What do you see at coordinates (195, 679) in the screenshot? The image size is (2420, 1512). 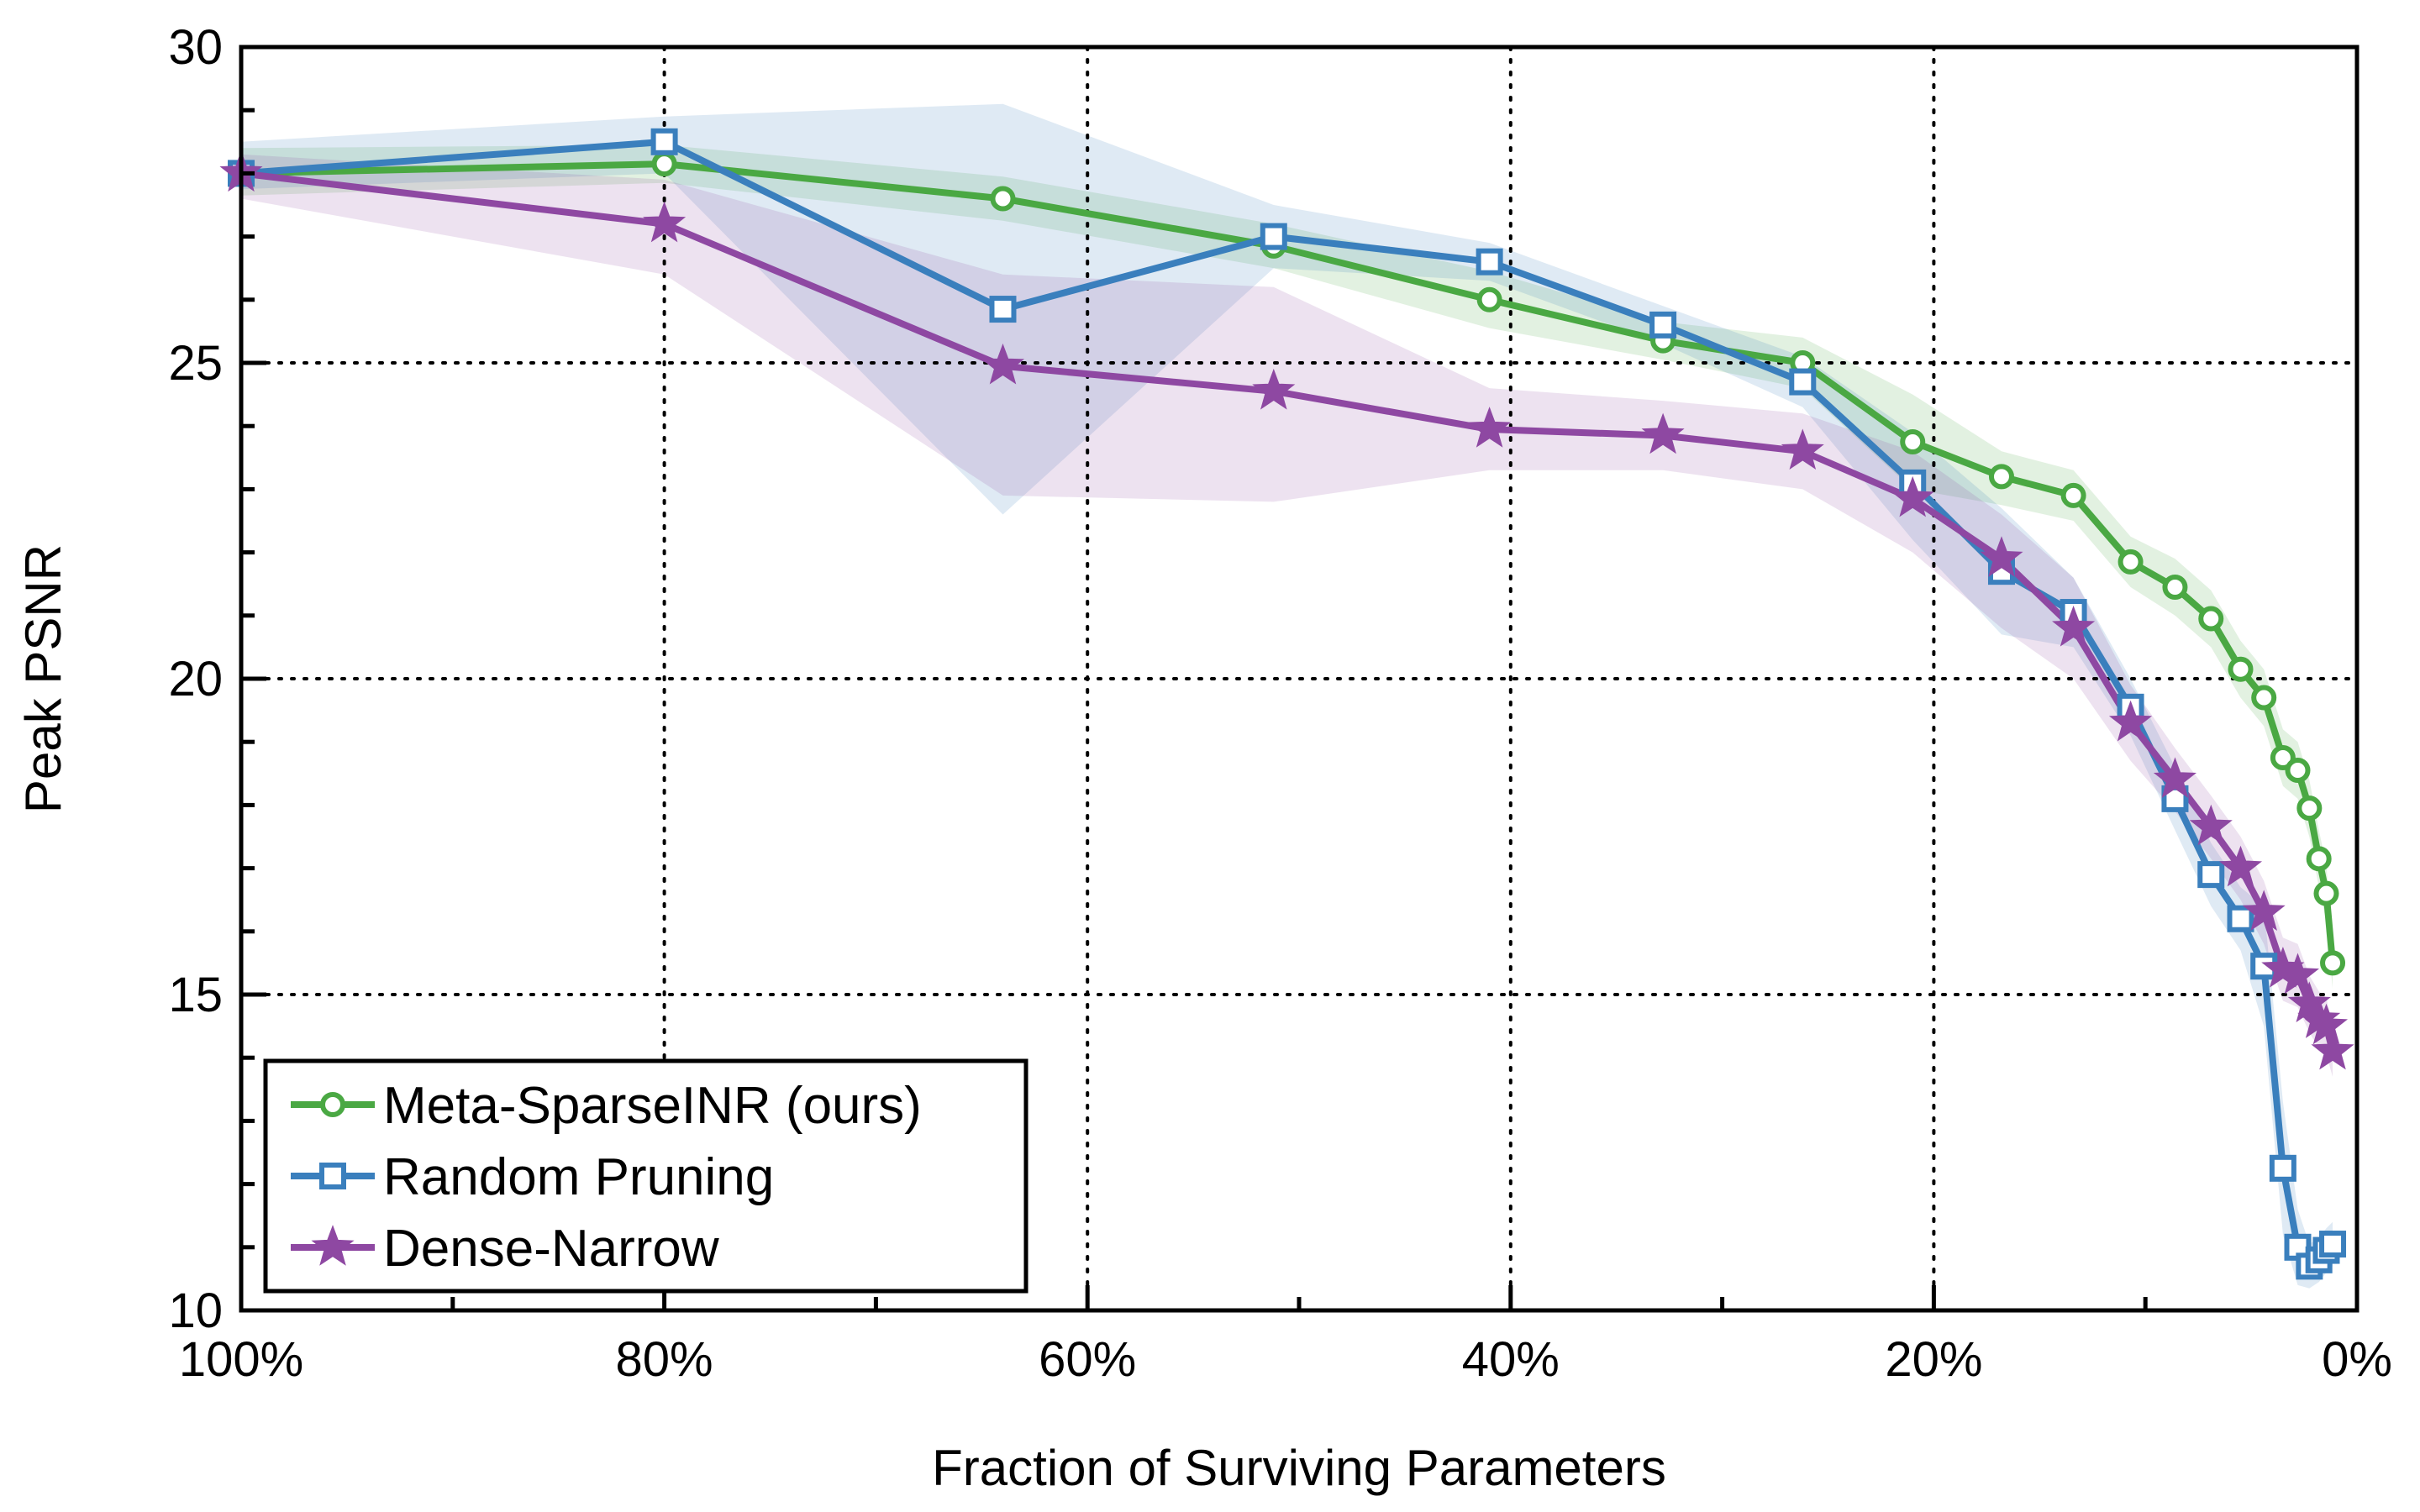 I see `y-tick-label: 20` at bounding box center [195, 679].